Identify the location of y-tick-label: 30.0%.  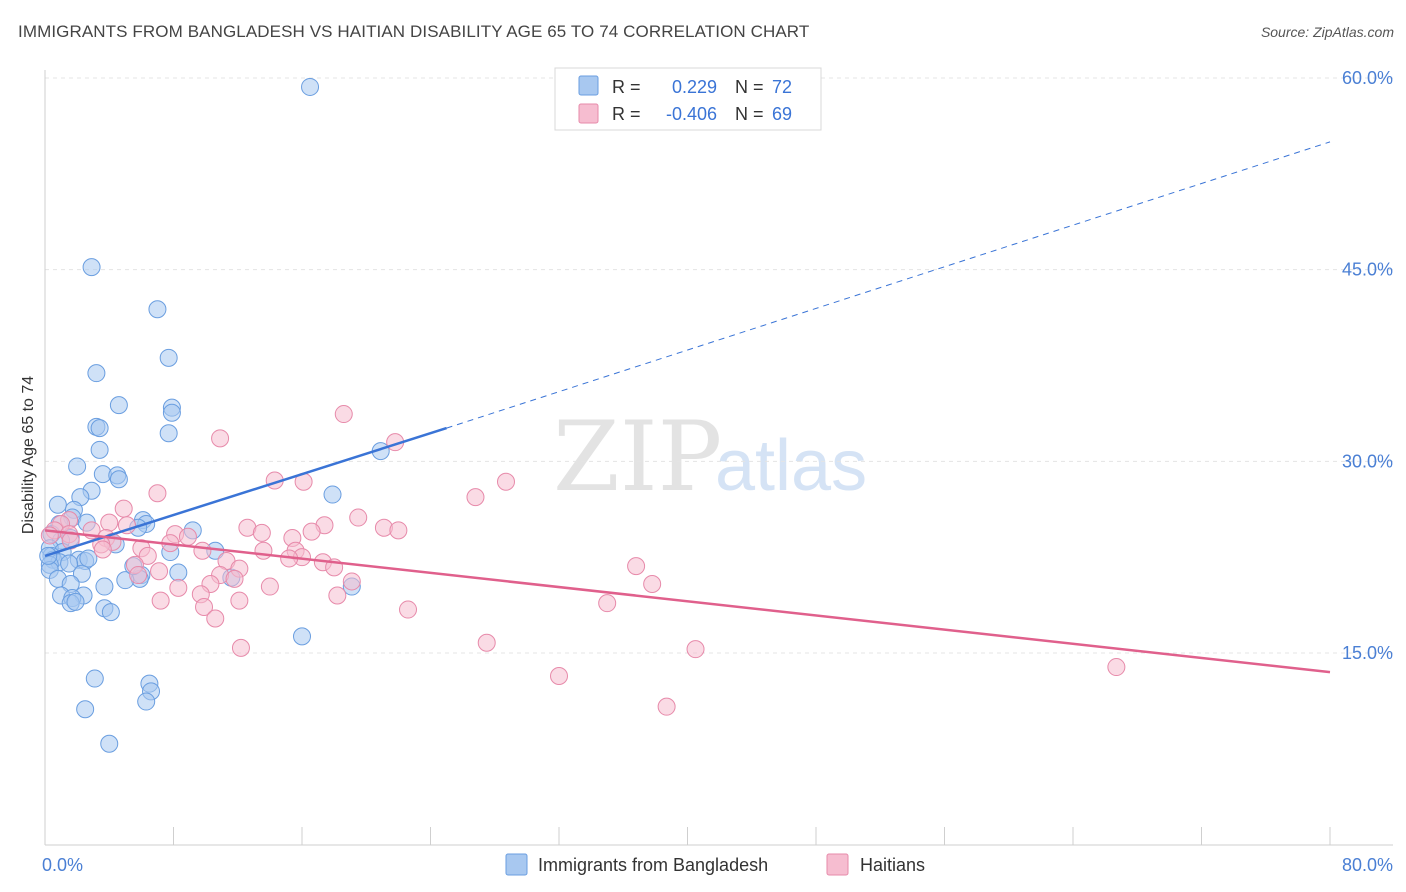
(1367, 461).